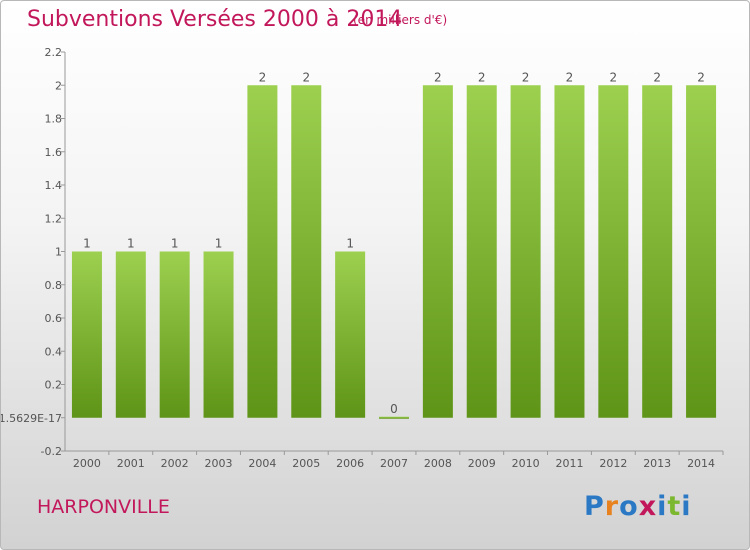 This screenshot has height=550, width=750. What do you see at coordinates (350, 463) in the screenshot?
I see `x-tick-label: 2006` at bounding box center [350, 463].